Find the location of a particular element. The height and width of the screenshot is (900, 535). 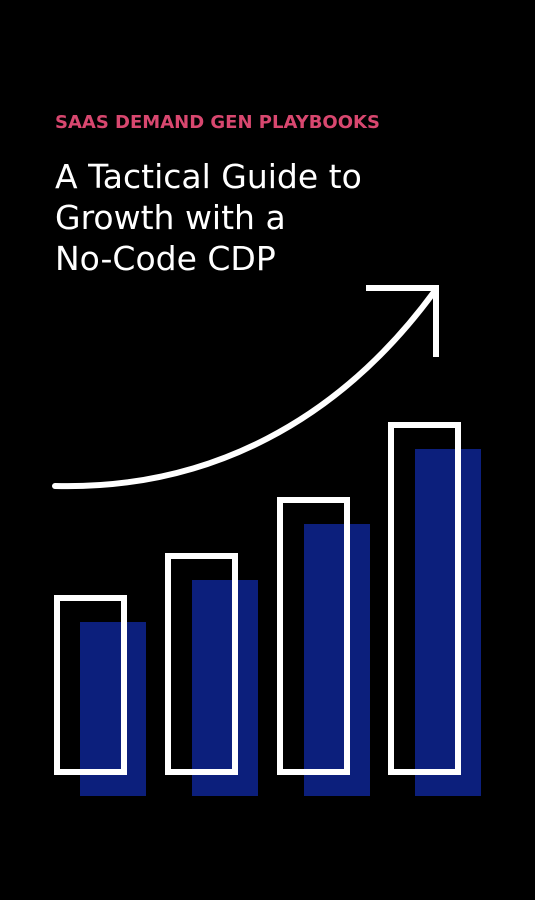

title-line: Growth with a is located at coordinates (170, 217).